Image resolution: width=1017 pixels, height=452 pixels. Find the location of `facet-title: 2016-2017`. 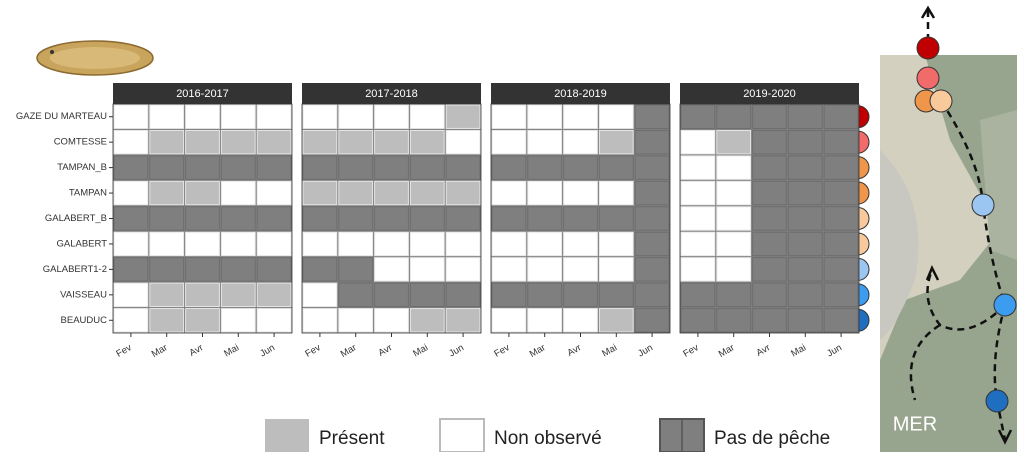

facet-title: 2016-2017 is located at coordinates (202, 94).